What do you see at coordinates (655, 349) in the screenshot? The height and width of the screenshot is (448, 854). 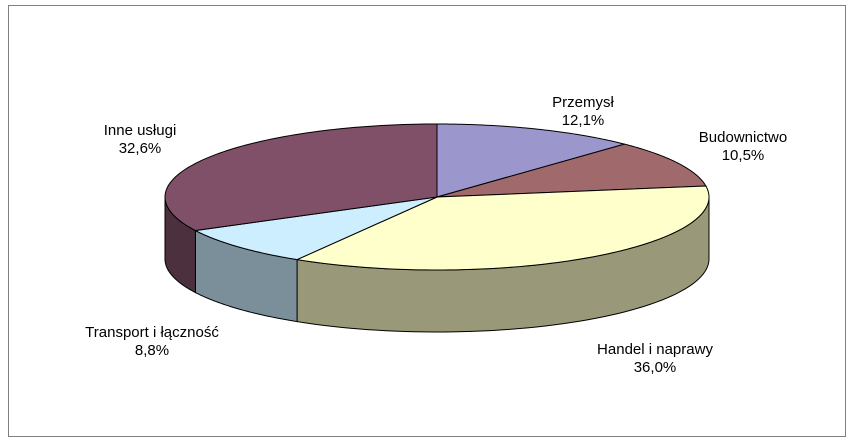 I see `slice-label: Handel i naprawy` at bounding box center [655, 349].